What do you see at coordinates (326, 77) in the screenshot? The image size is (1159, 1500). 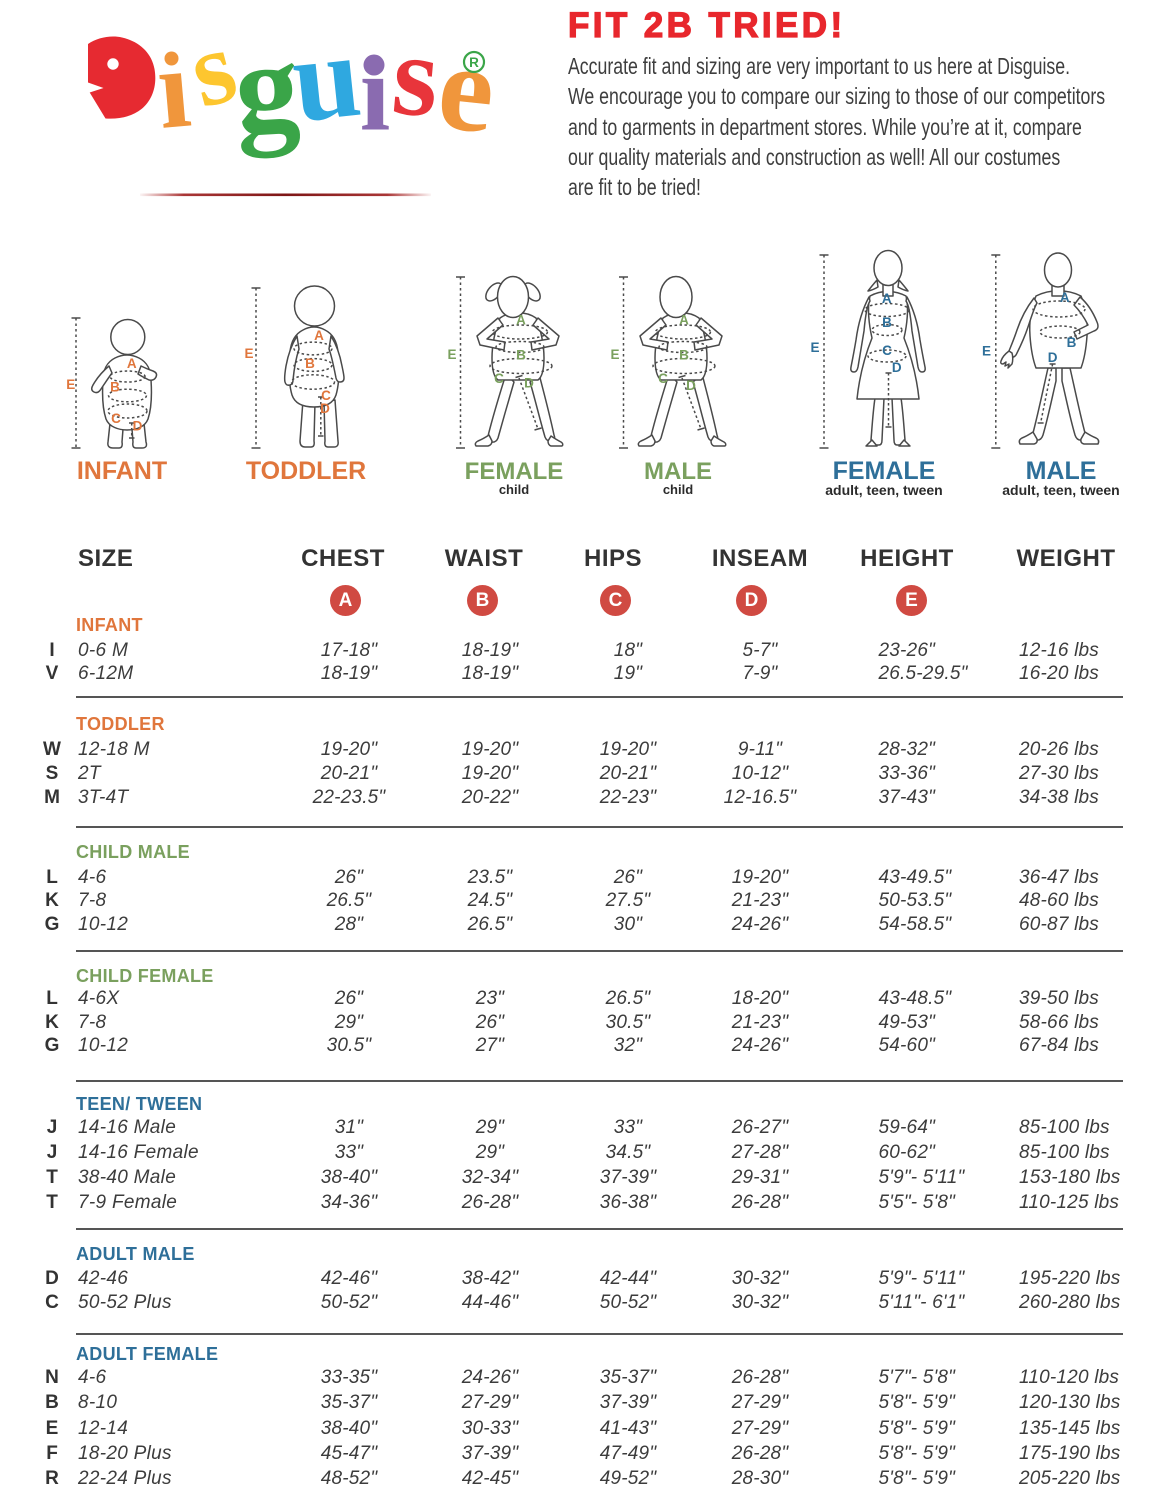 I see `svg-text: u` at bounding box center [326, 77].